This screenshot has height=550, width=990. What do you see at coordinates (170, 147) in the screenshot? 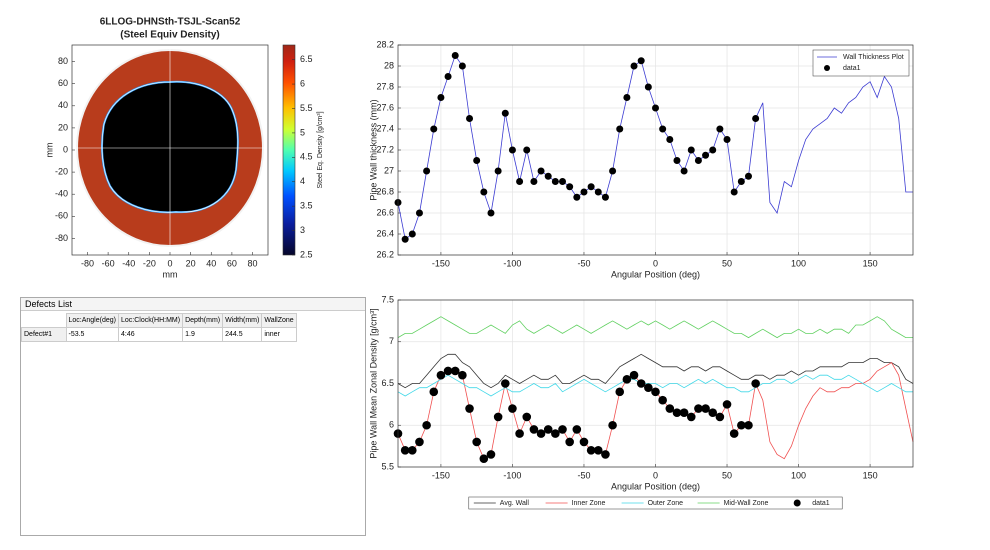
I see `bore-edge` at bounding box center [170, 147].